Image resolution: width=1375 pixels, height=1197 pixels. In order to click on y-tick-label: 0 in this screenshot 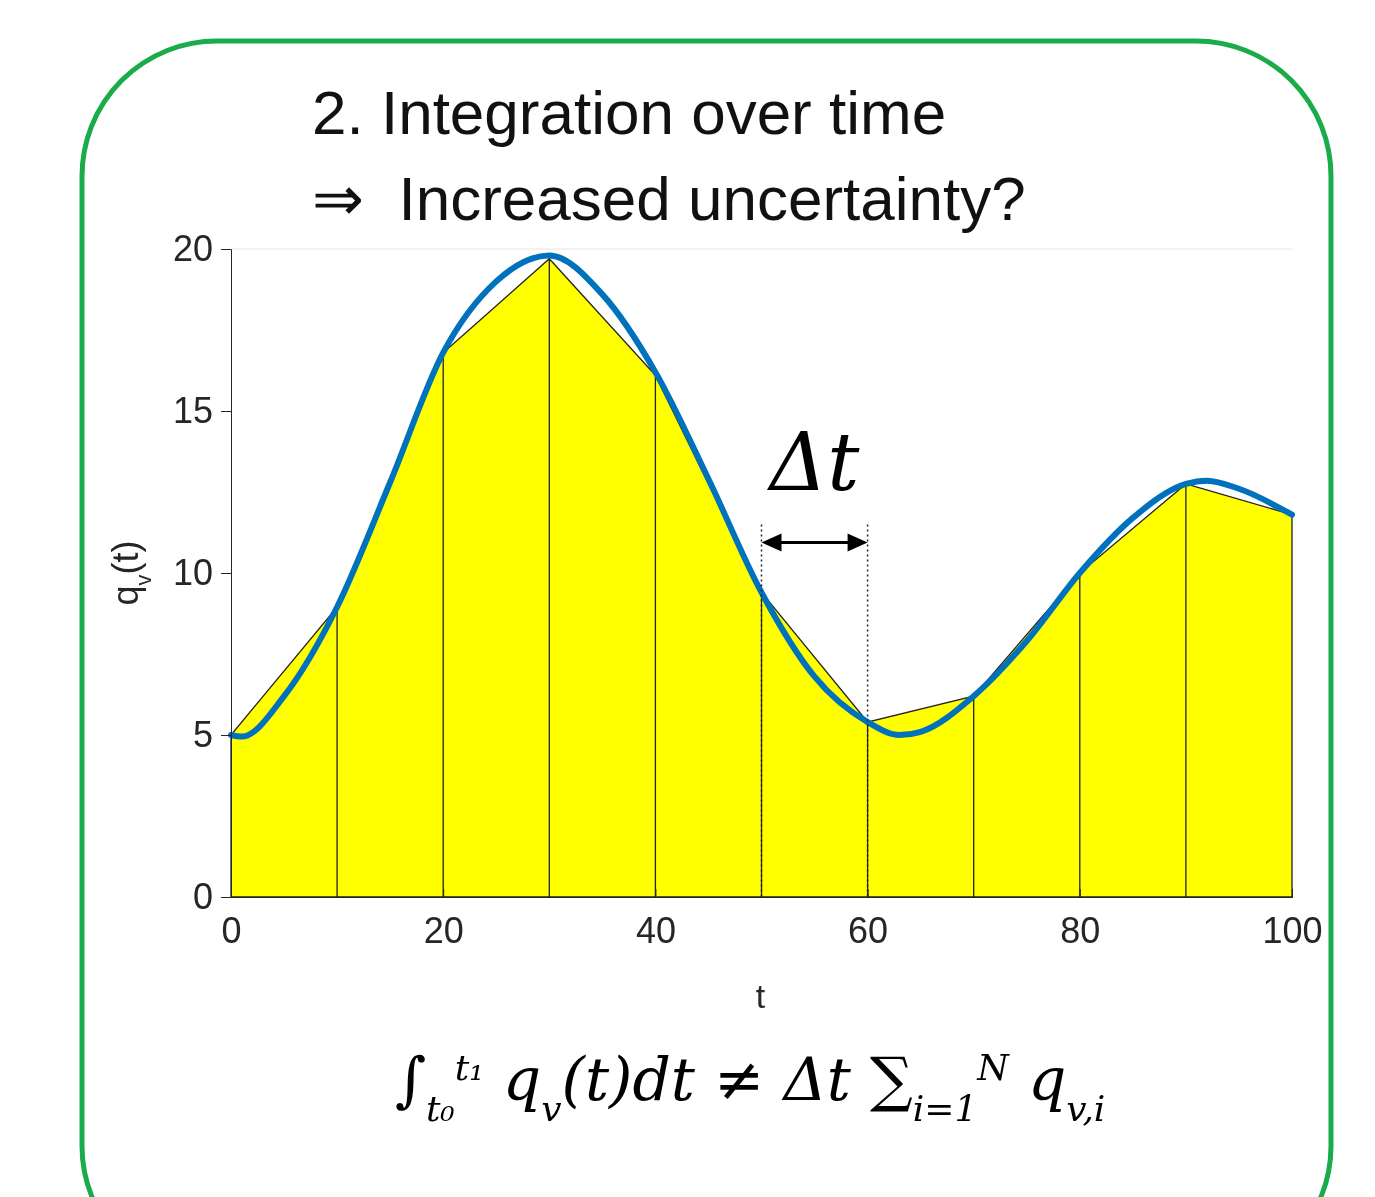, I will do `click(202, 897)`.